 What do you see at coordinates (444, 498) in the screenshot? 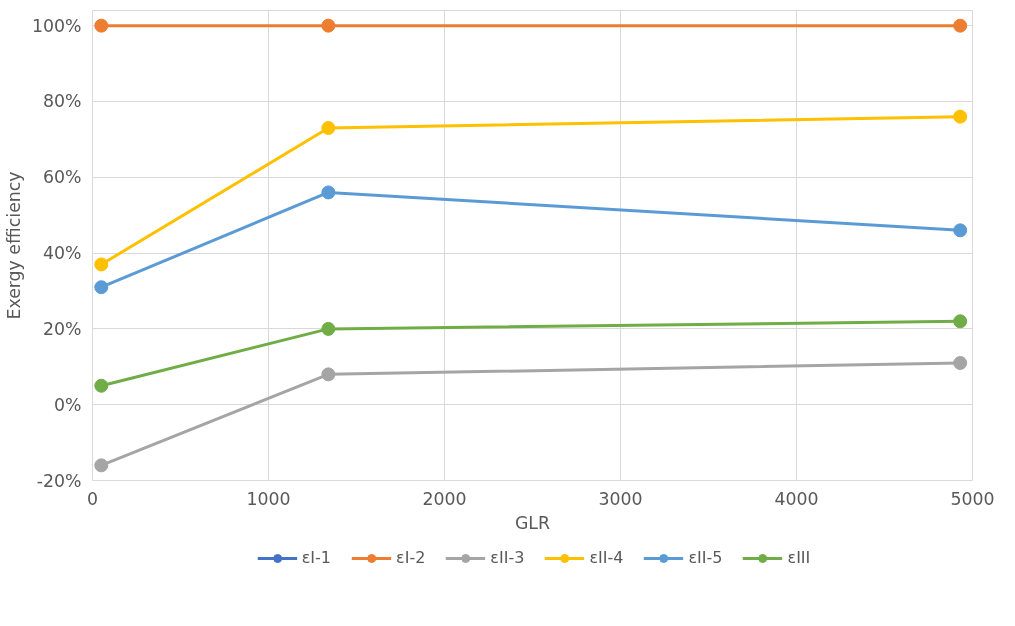
I see `x-tick-label: 2000` at bounding box center [444, 498].